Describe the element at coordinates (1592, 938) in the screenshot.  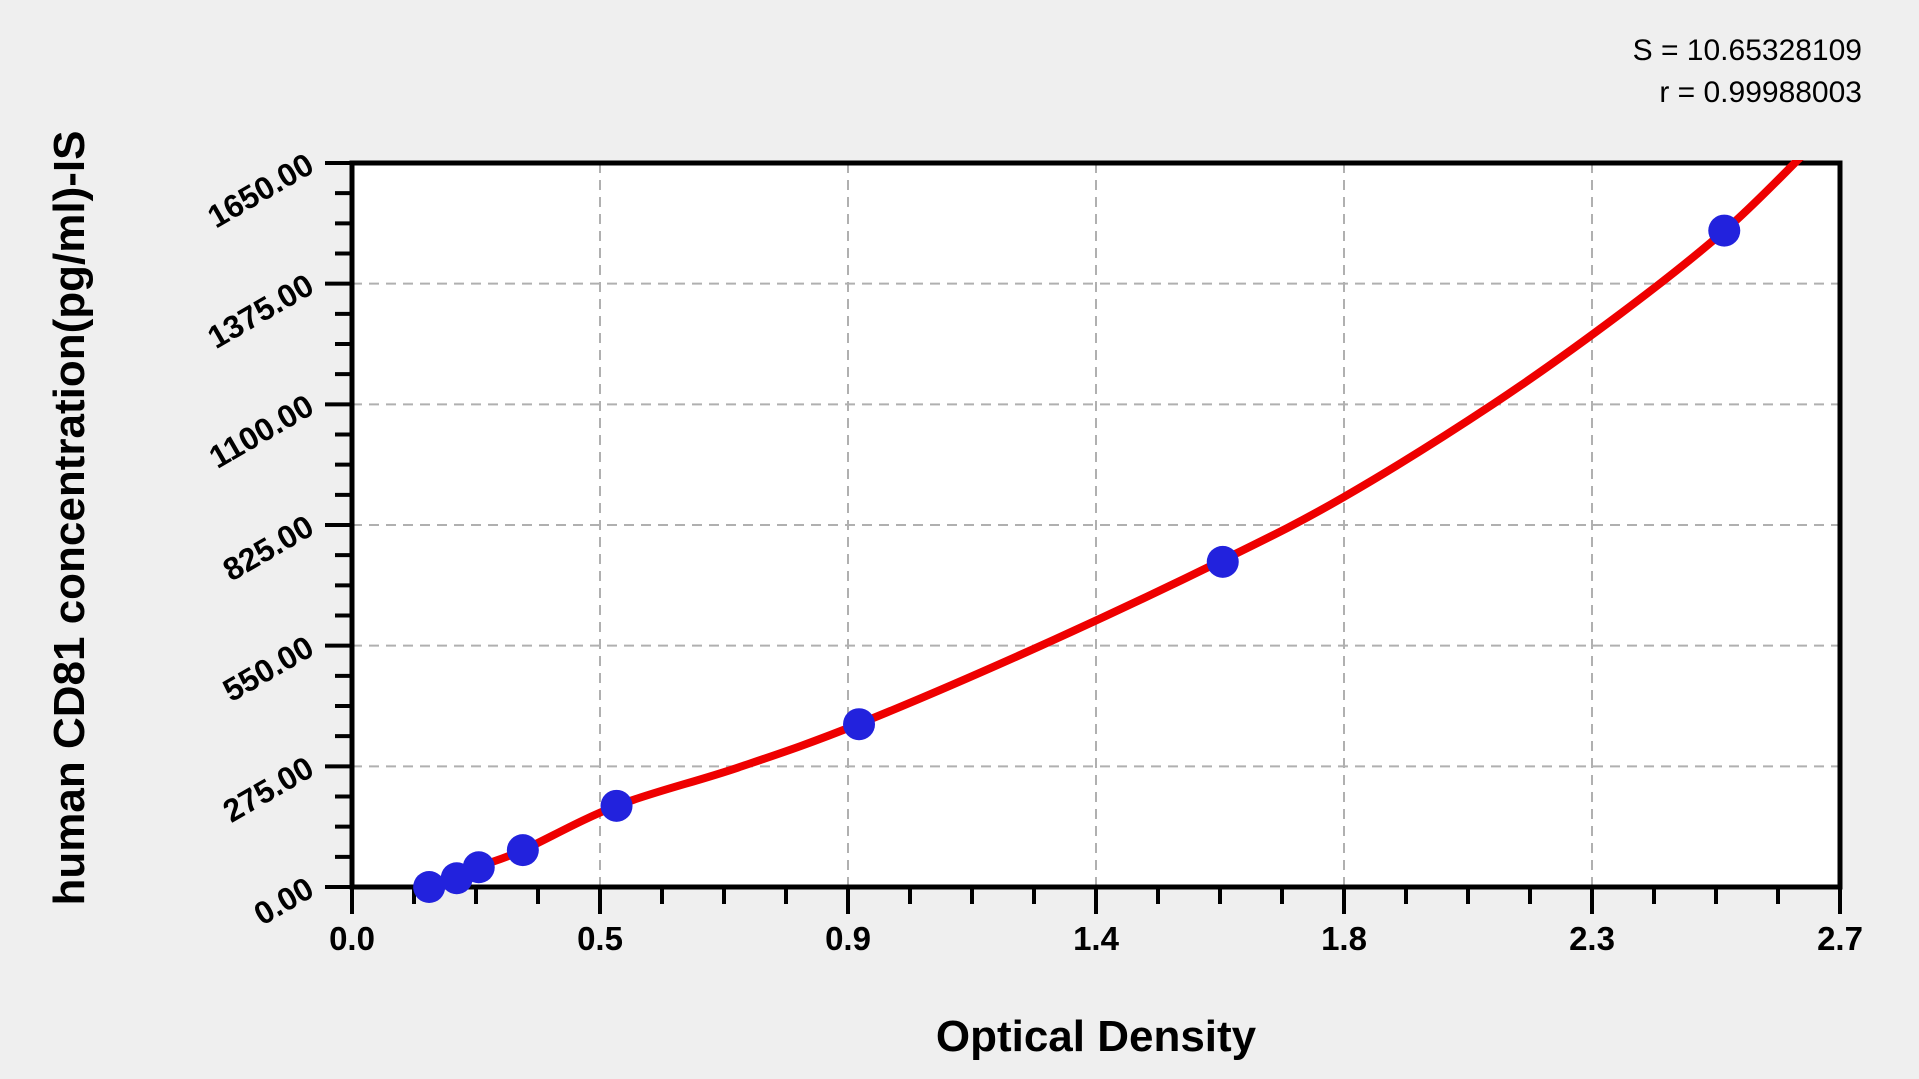
I see `x-tick-label: 2.3` at that location.